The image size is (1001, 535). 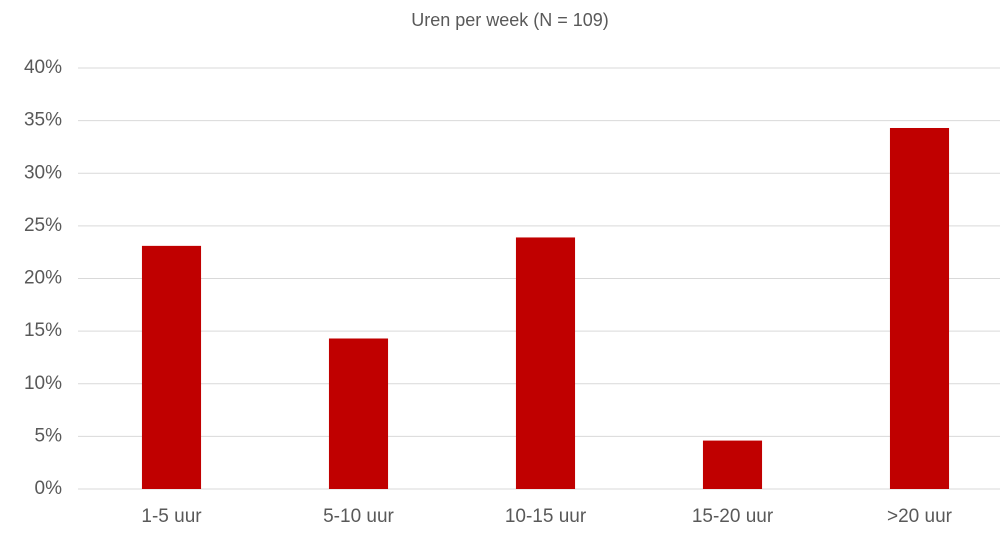 I want to click on y-tick-label: 20%, so click(x=43, y=278).